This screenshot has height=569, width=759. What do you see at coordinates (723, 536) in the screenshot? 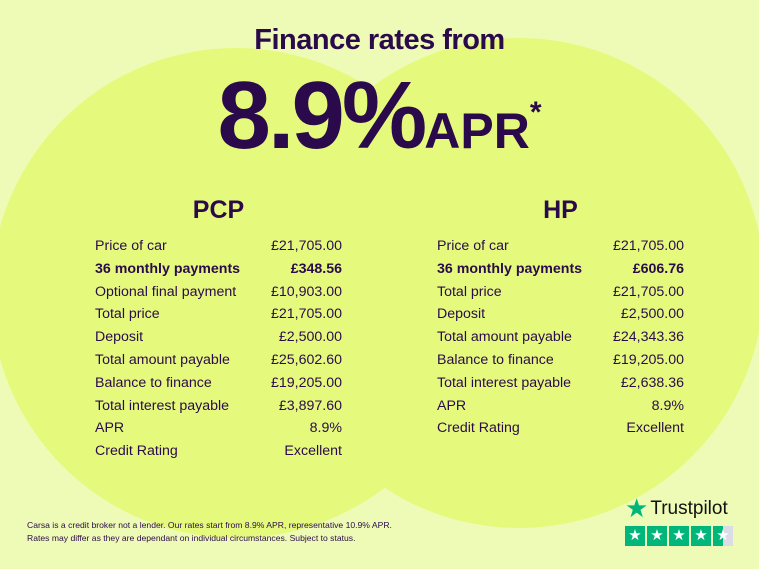
I see `rating-half-star-icon: ★` at bounding box center [723, 536].